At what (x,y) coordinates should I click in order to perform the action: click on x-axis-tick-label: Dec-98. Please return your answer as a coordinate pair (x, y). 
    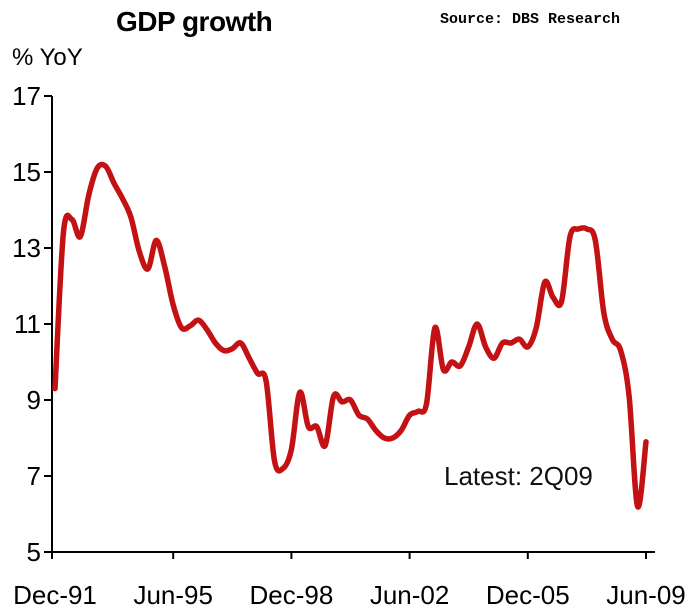
    Looking at the image, I should click on (291, 595).